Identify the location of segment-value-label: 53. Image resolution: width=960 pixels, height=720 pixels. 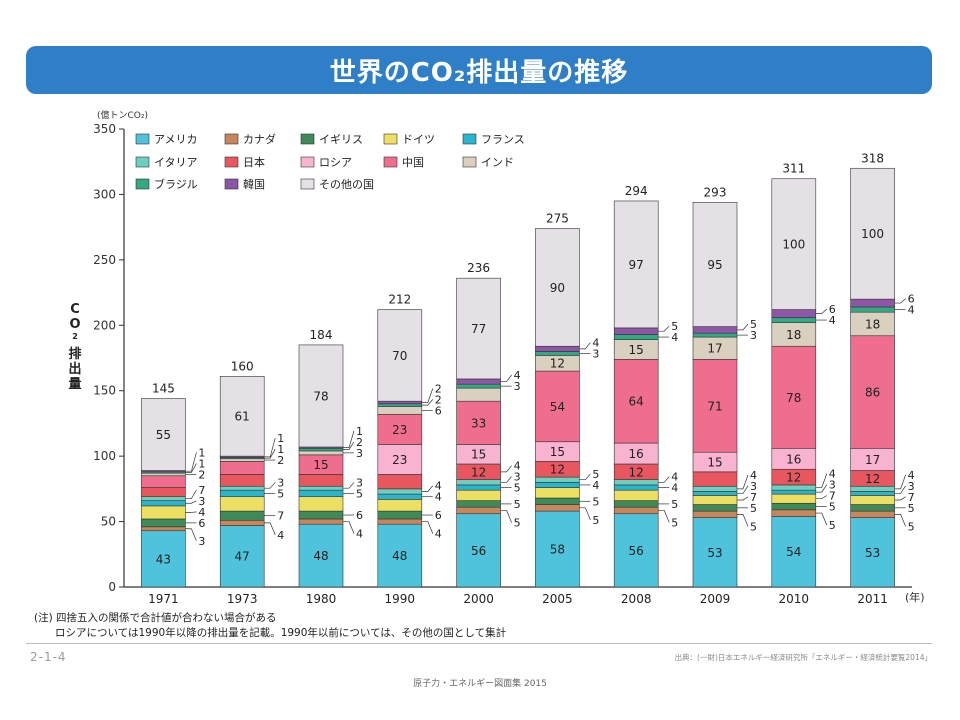
(714, 553).